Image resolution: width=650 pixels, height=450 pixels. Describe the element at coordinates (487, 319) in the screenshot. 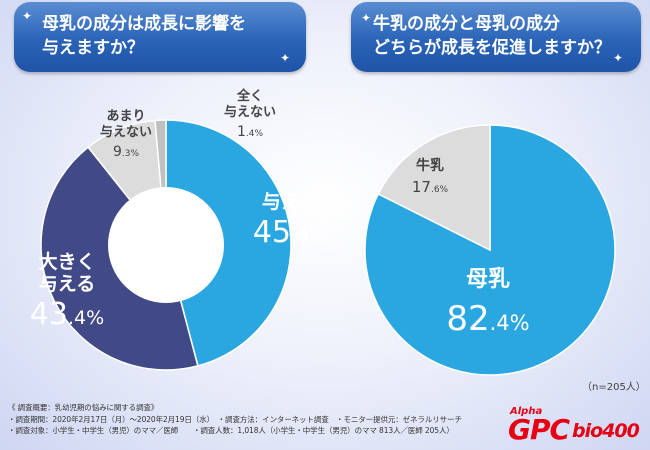

I see `slice-value-1-0: 82.4%` at that location.